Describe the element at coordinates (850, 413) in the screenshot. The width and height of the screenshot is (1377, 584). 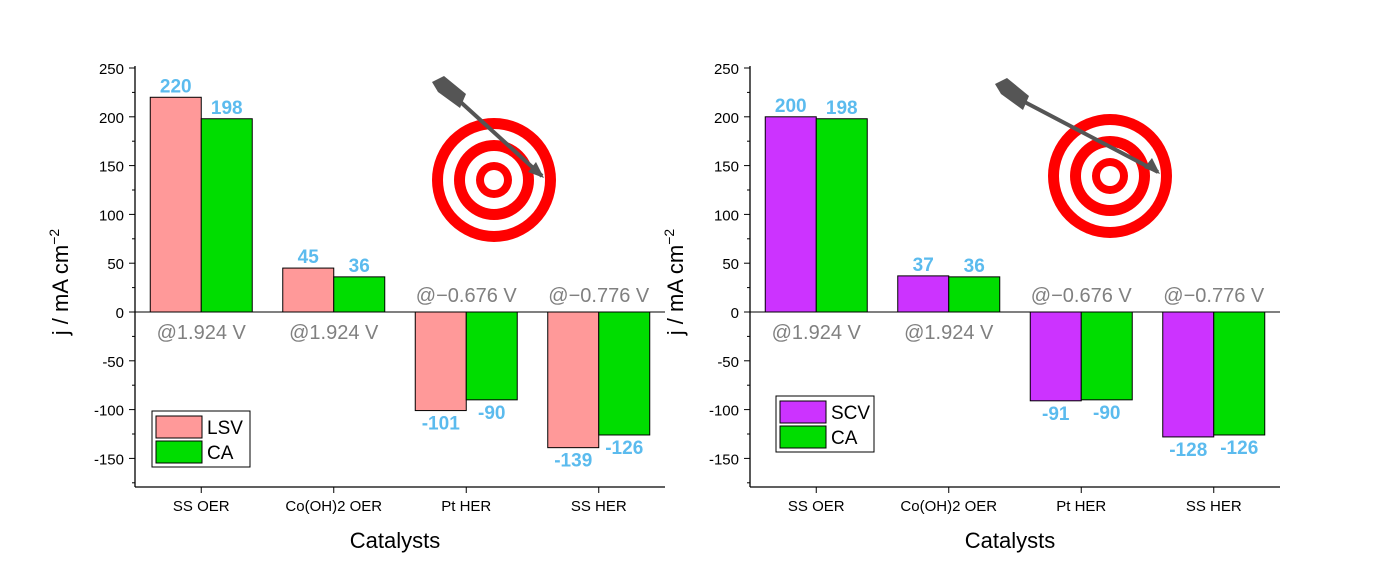
I see `legend-label: SCV` at that location.